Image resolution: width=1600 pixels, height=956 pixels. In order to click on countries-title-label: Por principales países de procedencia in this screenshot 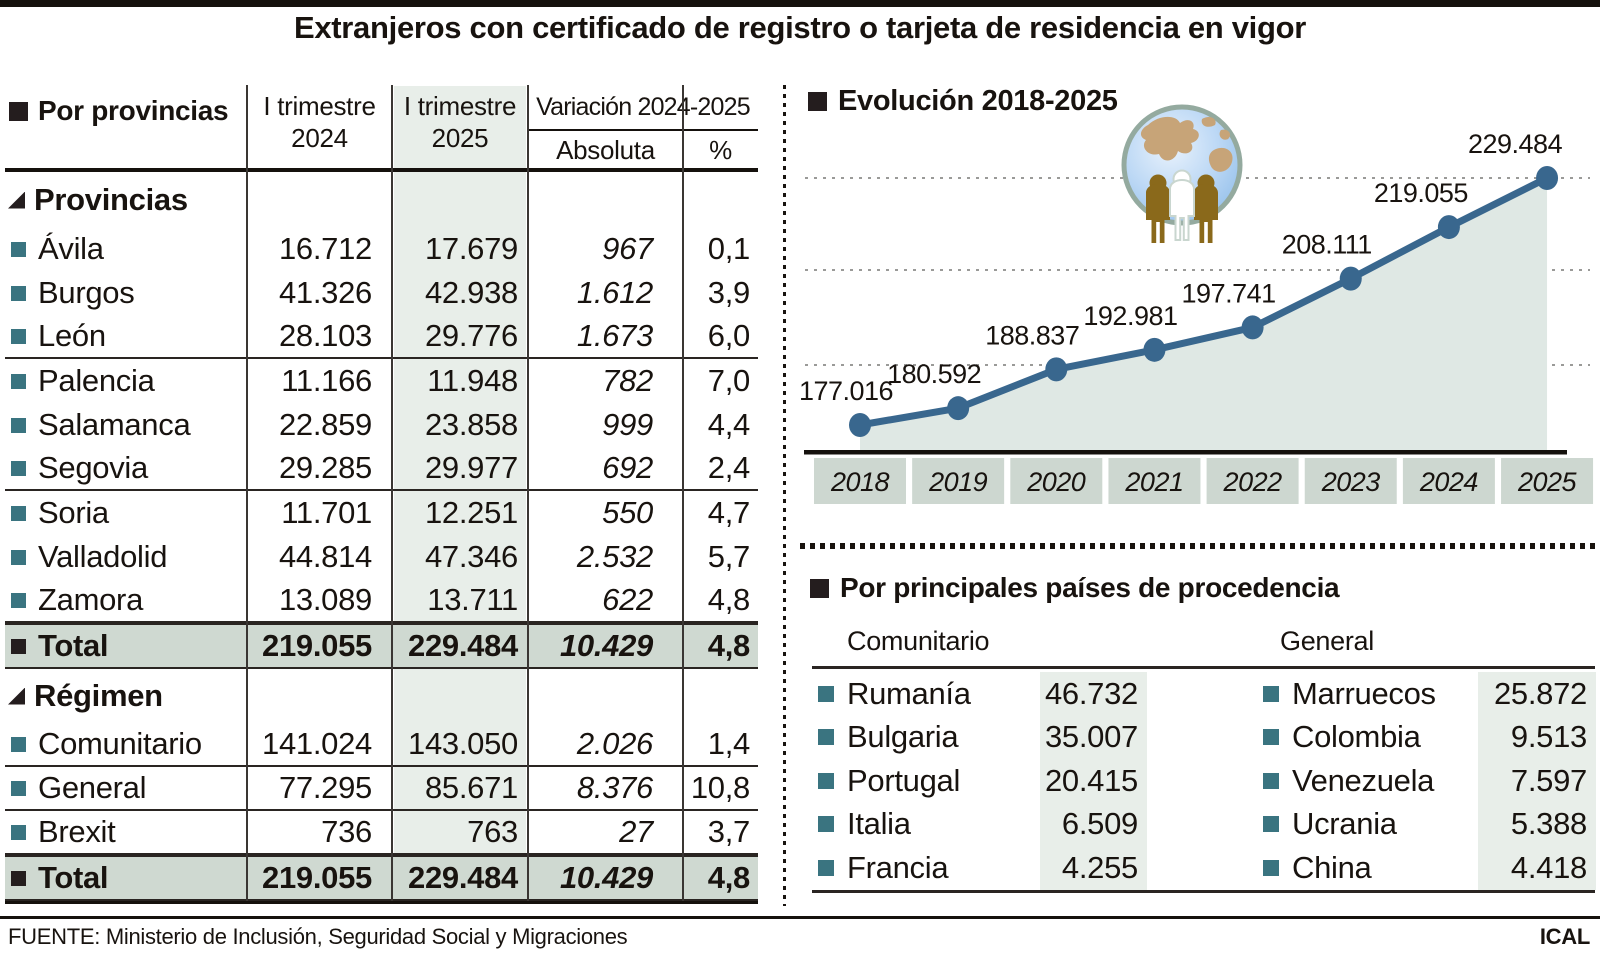, I will do `click(1090, 587)`.